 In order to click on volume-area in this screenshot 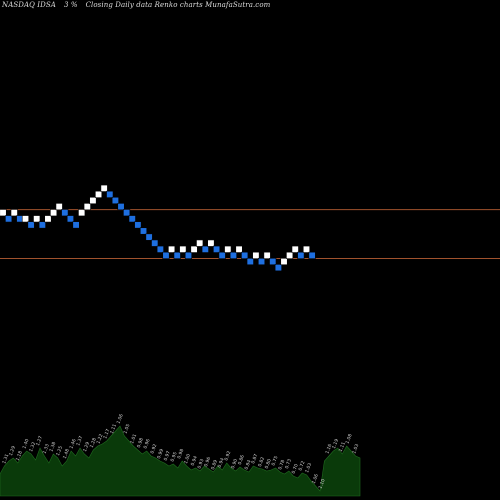, I will do `click(180, 461)`.